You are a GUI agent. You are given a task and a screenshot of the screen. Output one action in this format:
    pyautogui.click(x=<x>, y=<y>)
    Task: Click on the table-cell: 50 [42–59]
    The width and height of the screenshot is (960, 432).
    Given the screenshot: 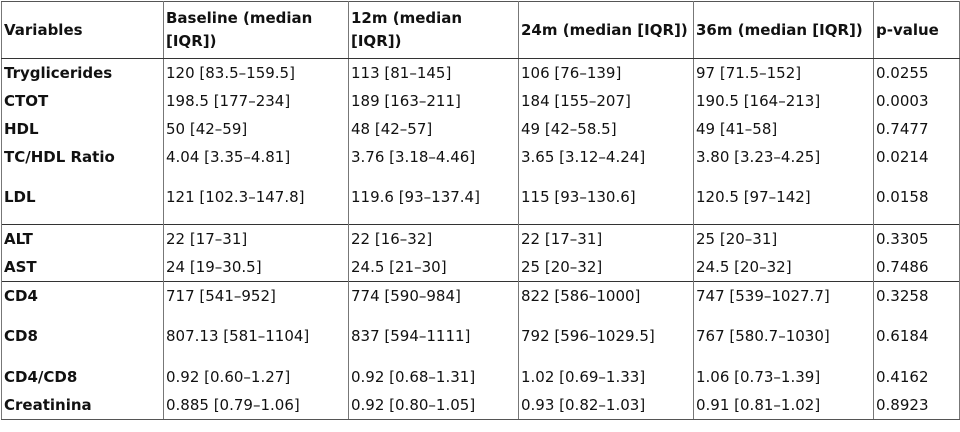 What is the action you would take?
    pyautogui.click(x=256, y=129)
    